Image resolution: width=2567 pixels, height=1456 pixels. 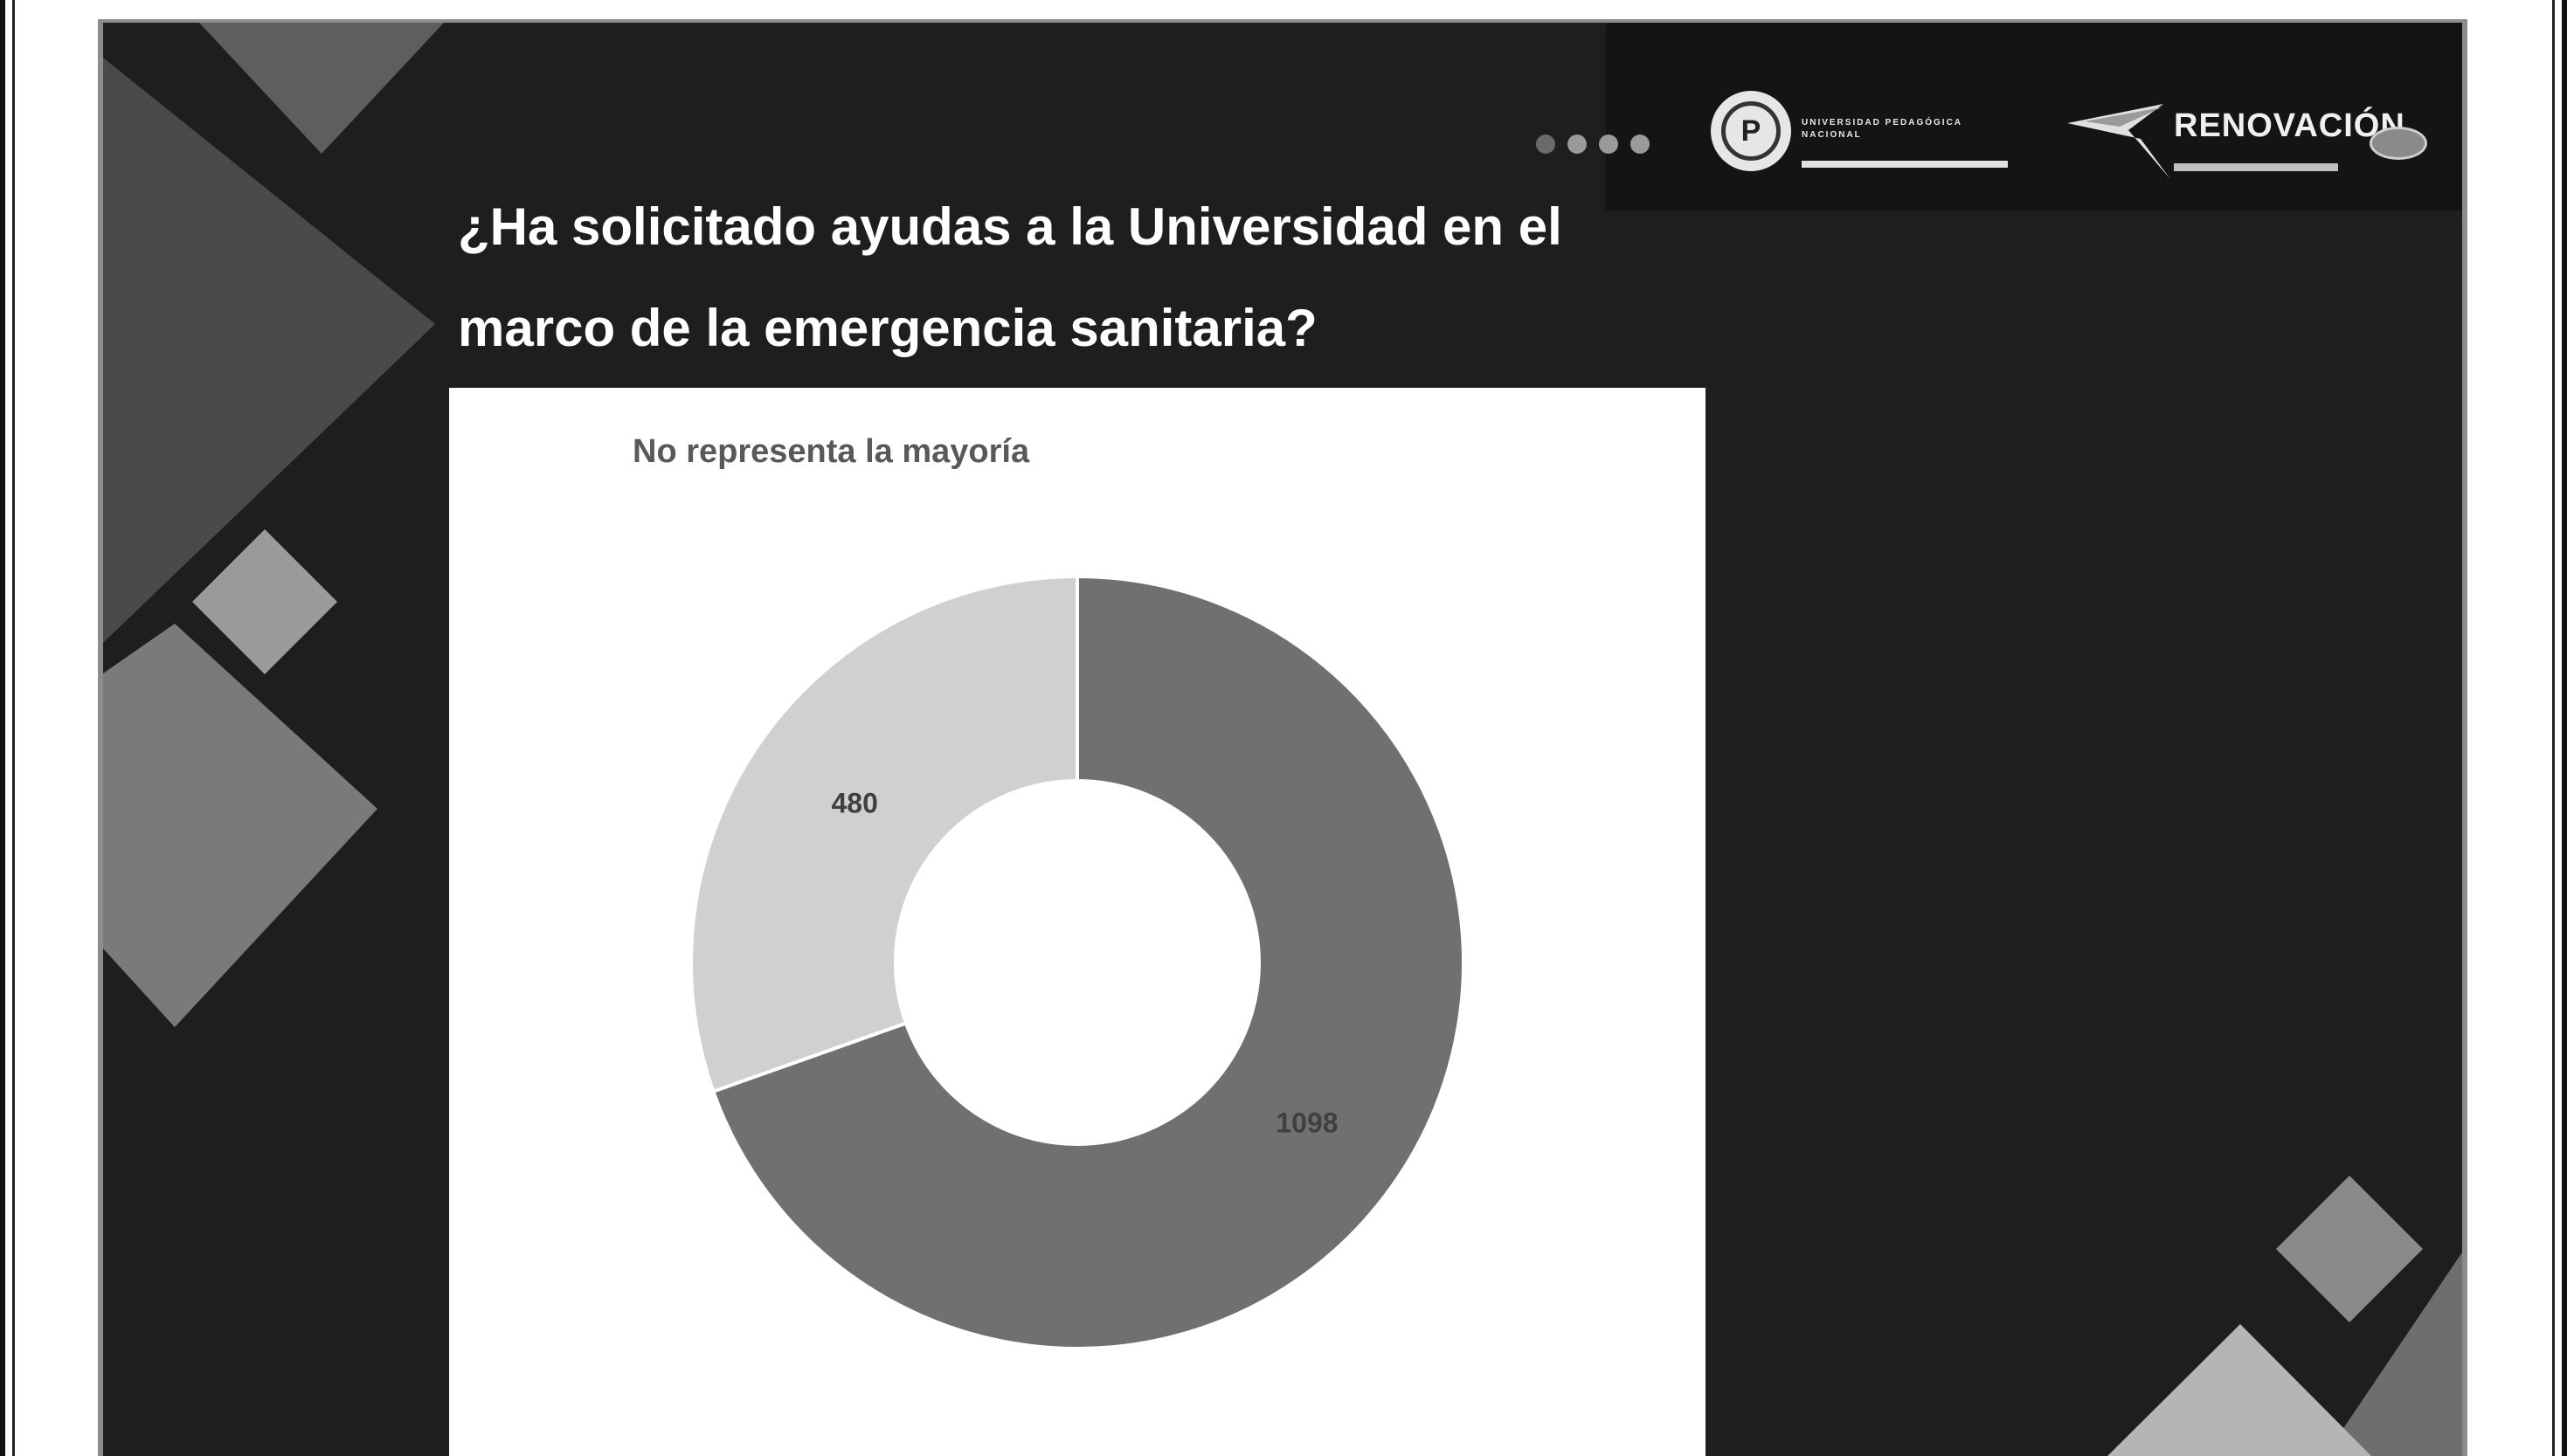 What do you see at coordinates (2553, 728) in the screenshot?
I see `photo-border-right-inner` at bounding box center [2553, 728].